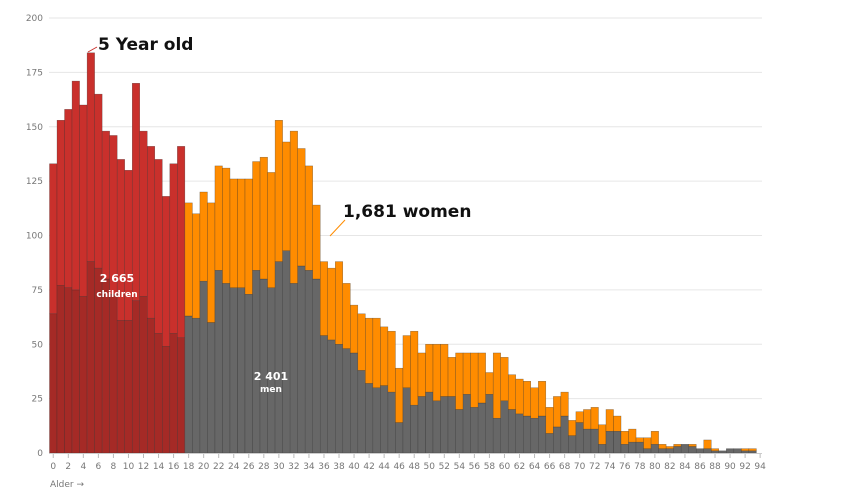  I want to click on y-tick-label: 100, so click(34, 237).